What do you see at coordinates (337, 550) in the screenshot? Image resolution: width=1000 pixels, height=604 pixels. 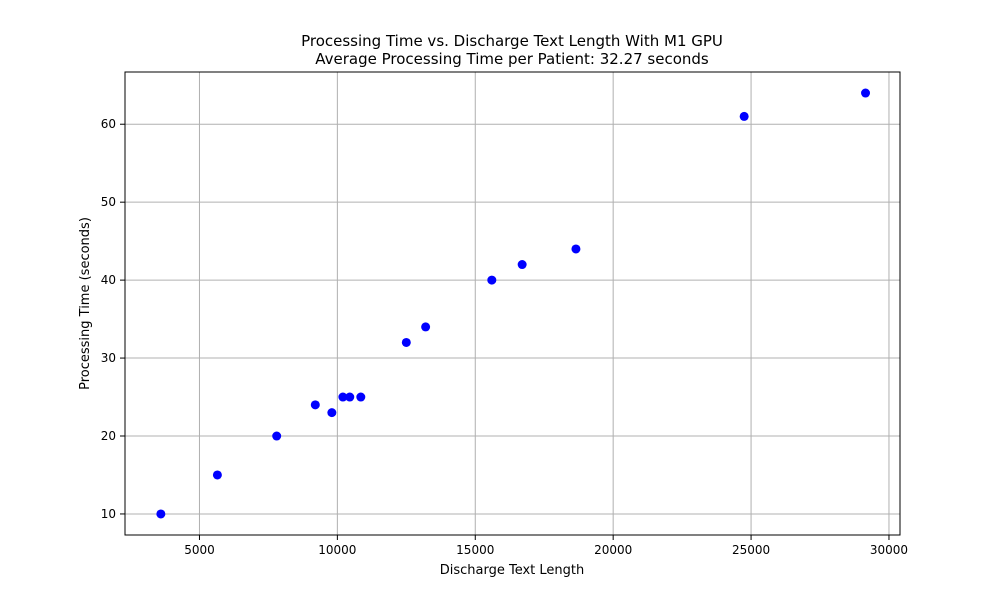 I see `x-tick-label-1: 10000` at bounding box center [337, 550].